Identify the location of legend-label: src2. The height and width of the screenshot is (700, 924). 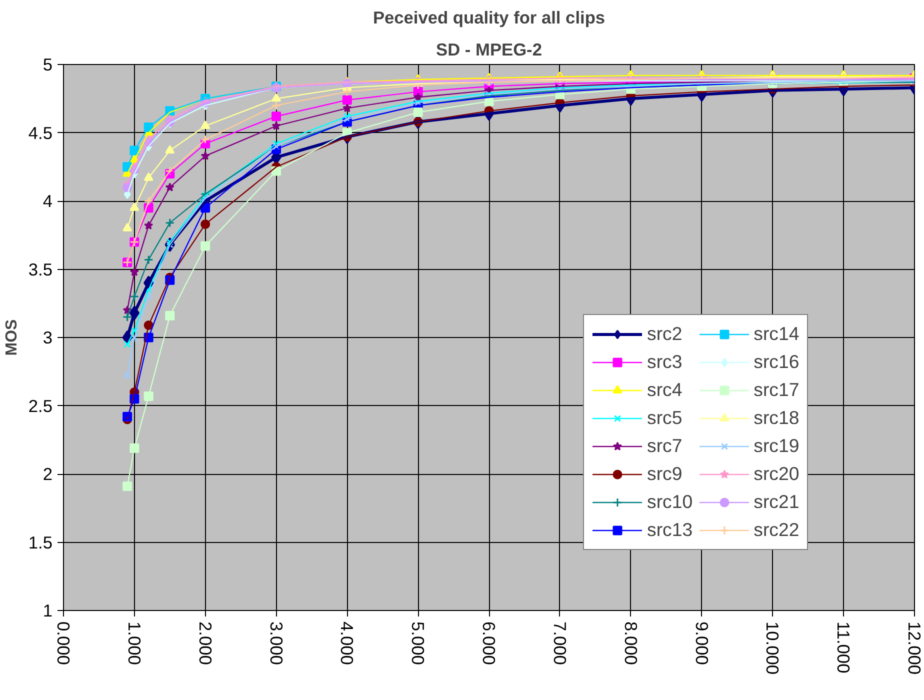
(664, 334).